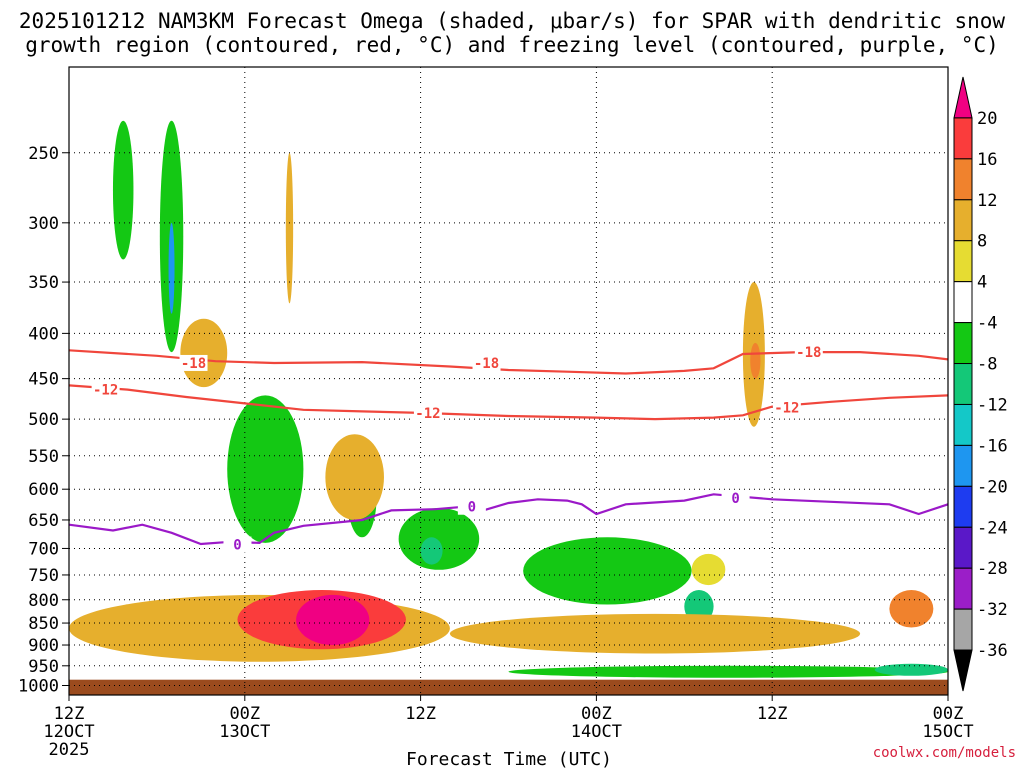 This screenshot has height=768, width=1024. What do you see at coordinates (43, 521) in the screenshot?
I see `y-tick-label: 650` at bounding box center [43, 521].